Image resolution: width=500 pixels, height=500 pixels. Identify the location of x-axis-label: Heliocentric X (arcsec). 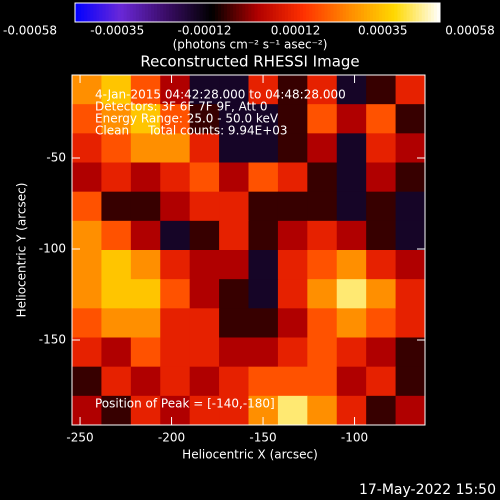
(250, 455).